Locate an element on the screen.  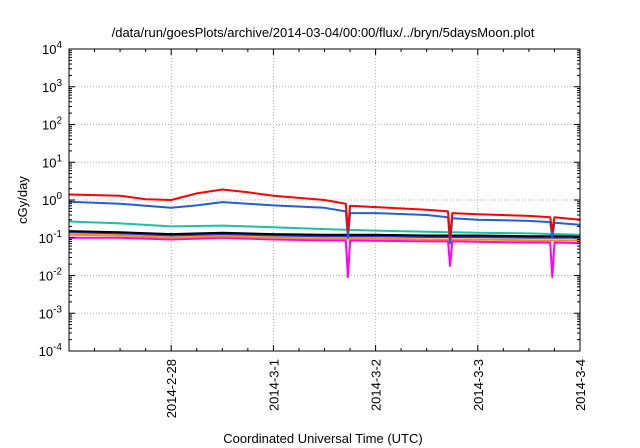
y-tick-label: 10⁻⁴ is located at coordinates (51, 350).